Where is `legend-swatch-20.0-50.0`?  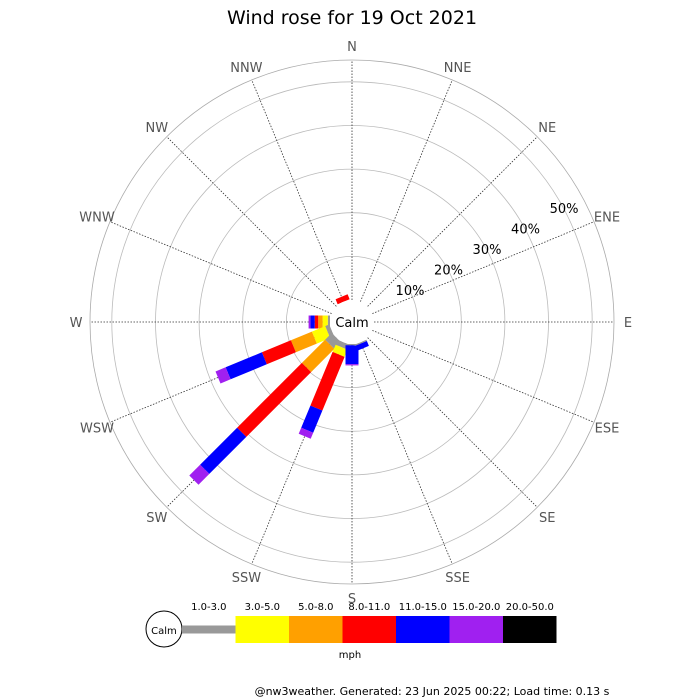 legend-swatch-20.0-50.0 is located at coordinates (530, 629).